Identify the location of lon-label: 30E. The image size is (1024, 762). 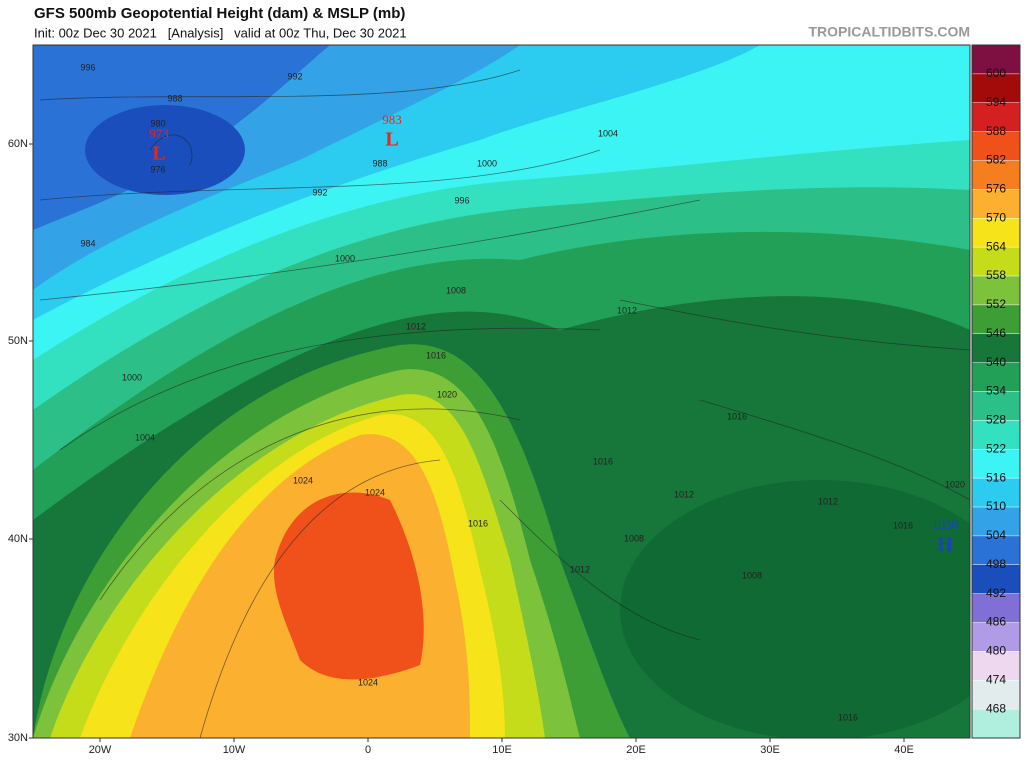
(770, 750).